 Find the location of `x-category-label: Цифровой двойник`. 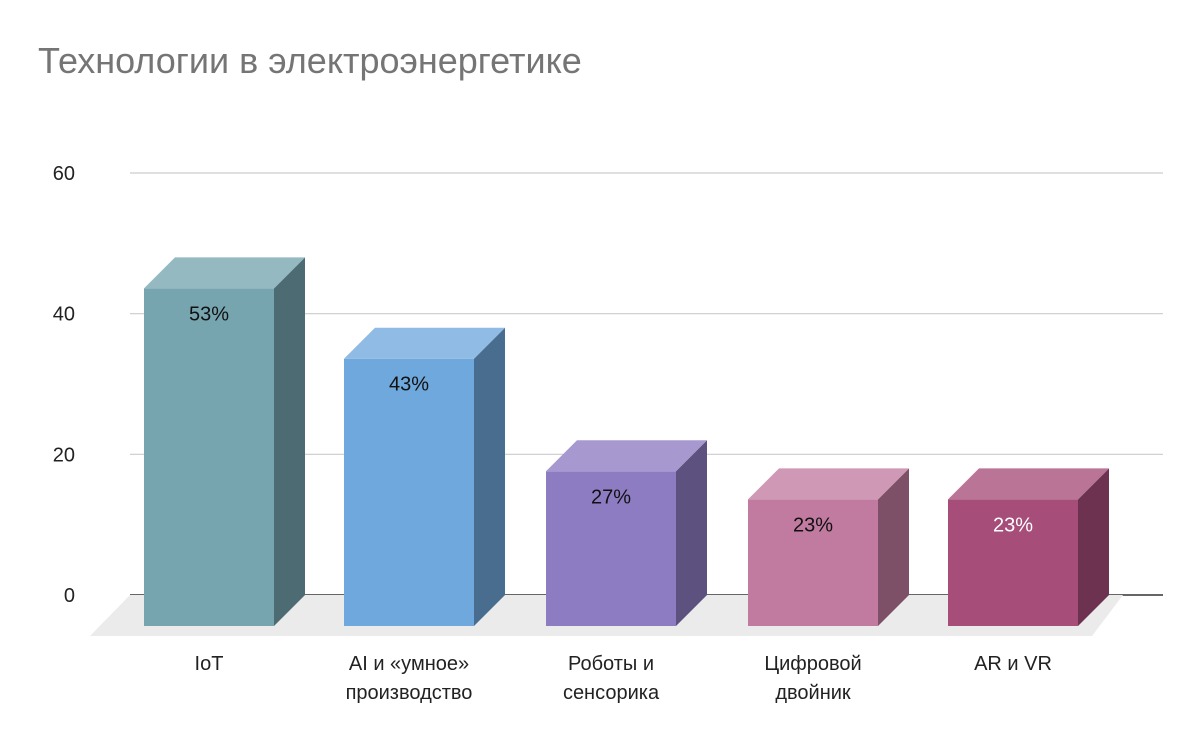

x-category-label: Цифровой двойник is located at coordinates (812, 678).